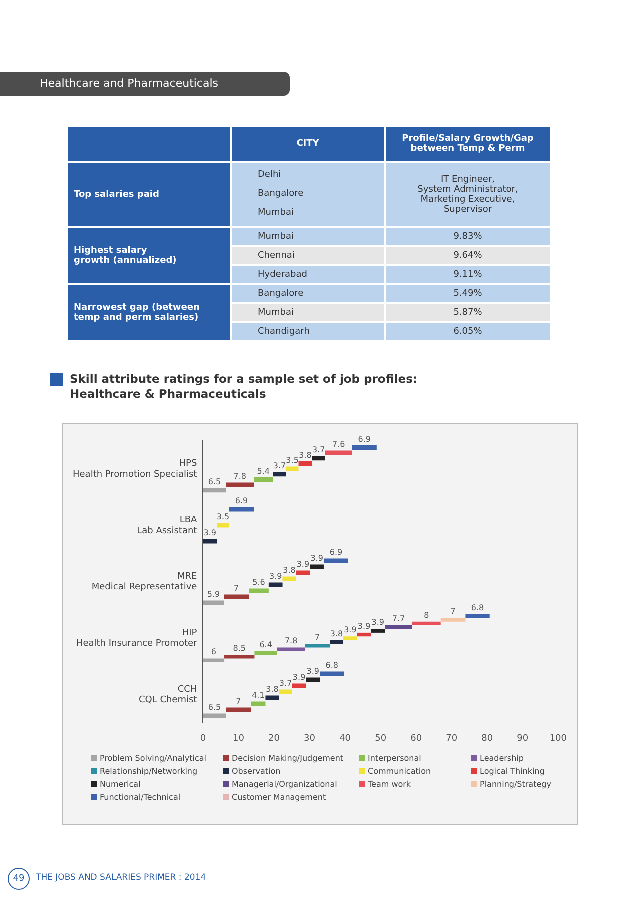 The height and width of the screenshot is (903, 638). Describe the element at coordinates (274, 739) in the screenshot. I see `x-tick-label: 20` at that location.